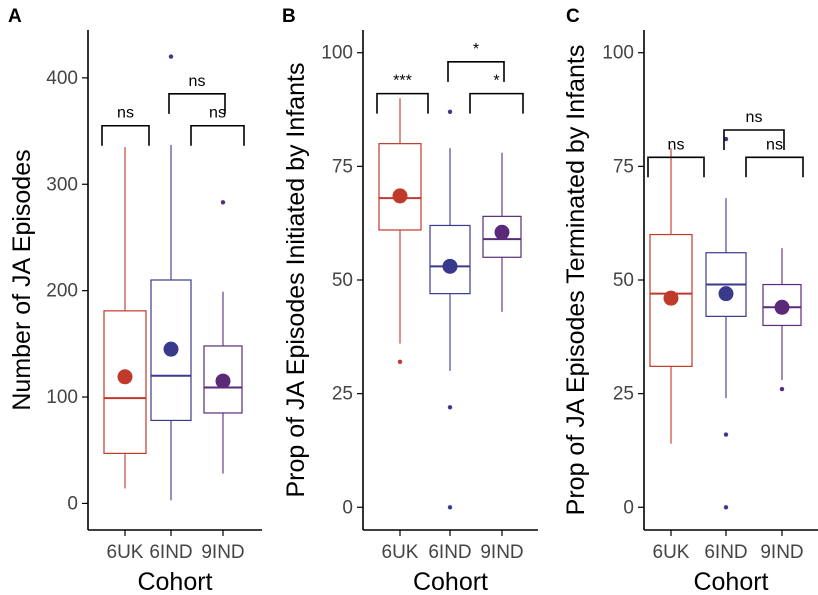  What do you see at coordinates (62, 184) in the screenshot?
I see `y-tick-label: 300` at bounding box center [62, 184].